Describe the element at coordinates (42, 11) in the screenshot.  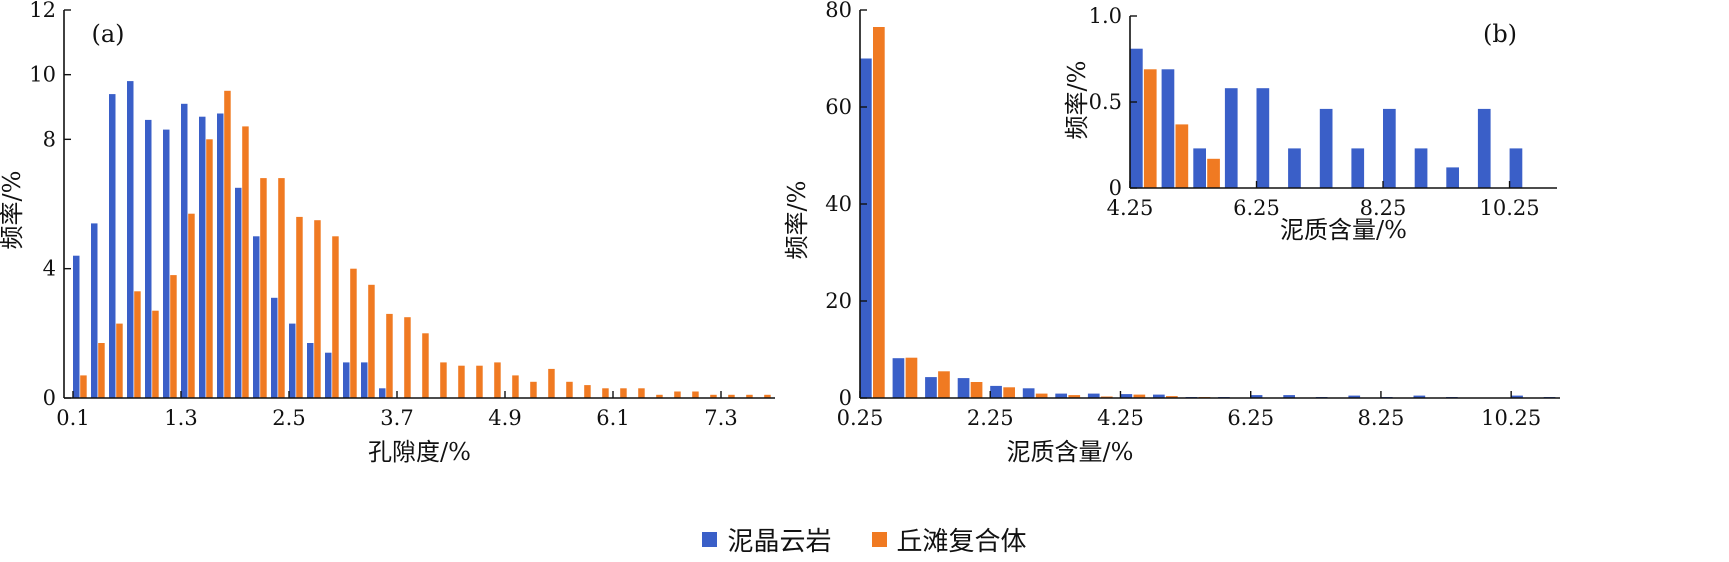
I see `y-tick-label: 12` at that location.